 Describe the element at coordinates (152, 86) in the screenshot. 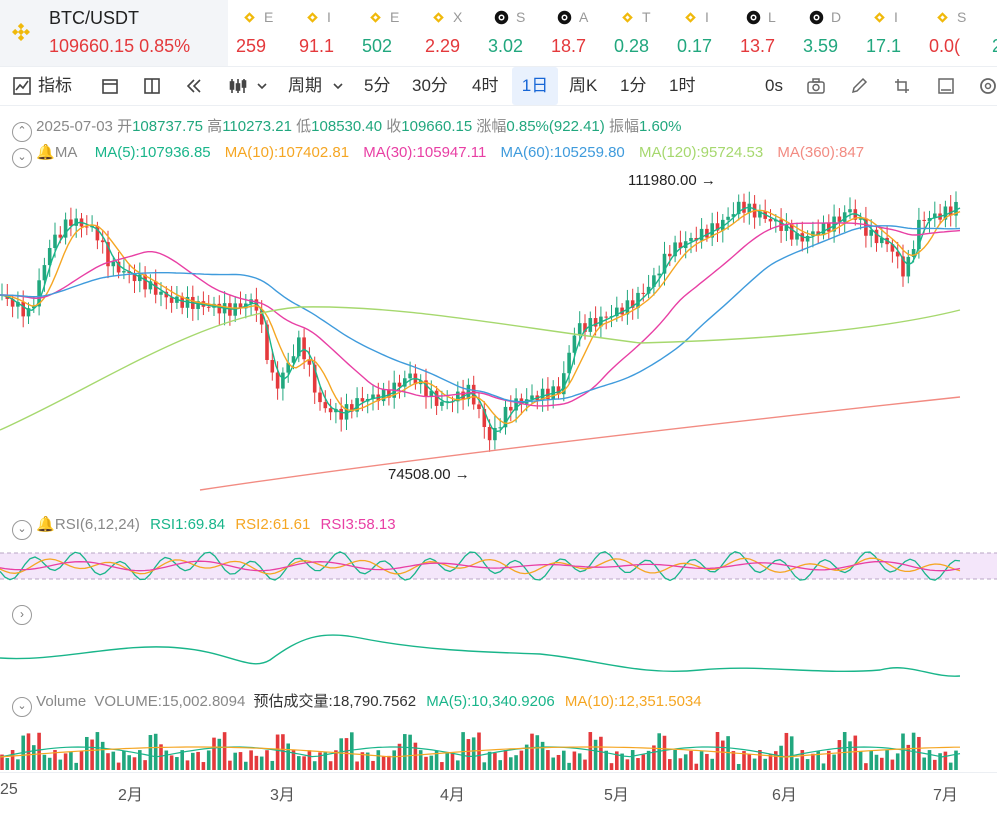

I see `layout-icon` at that location.